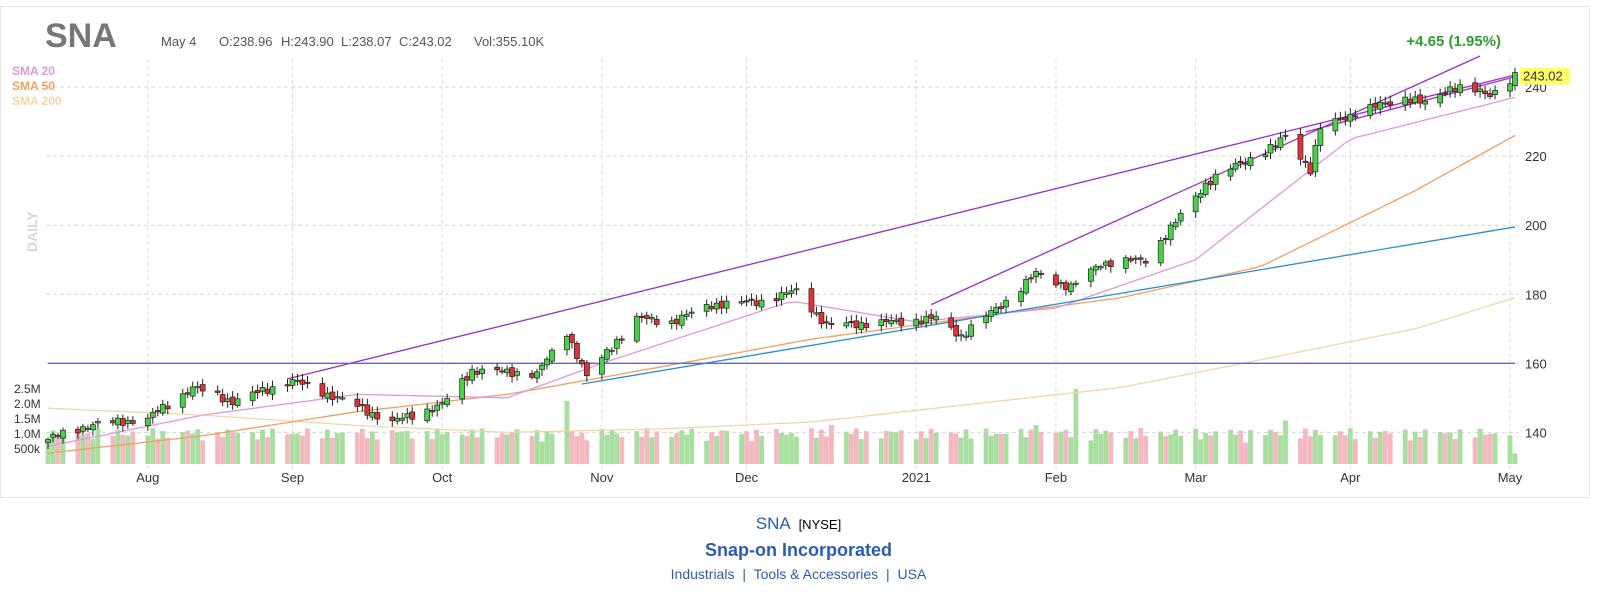 This screenshot has width=1597, height=592. What do you see at coordinates (1545, 76) in the screenshot?
I see `last-price-badge` at bounding box center [1545, 76].